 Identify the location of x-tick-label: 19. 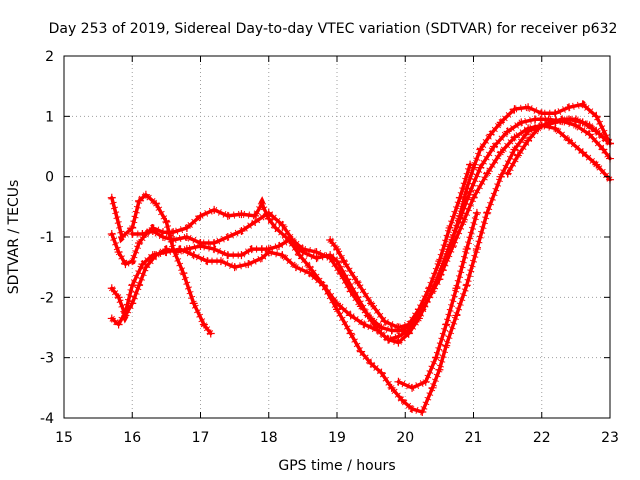
(337, 438).